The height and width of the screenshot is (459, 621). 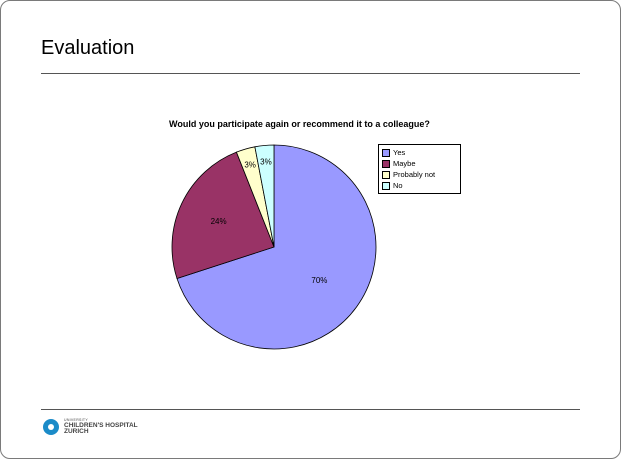 What do you see at coordinates (386, 185) in the screenshot?
I see `legend-swatch-no` at bounding box center [386, 185].